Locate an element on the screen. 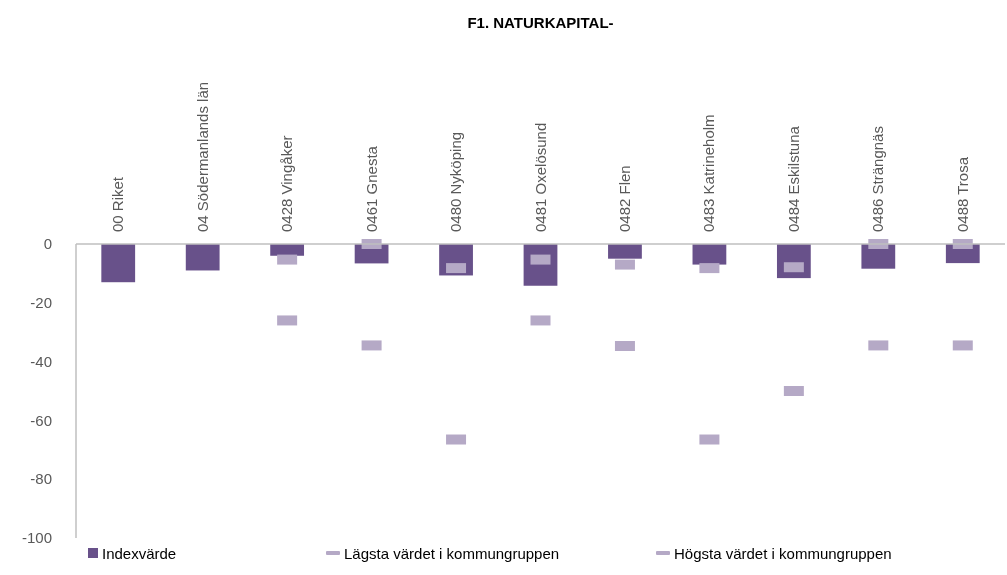 The height and width of the screenshot is (575, 1007). y-tick-label: 0 is located at coordinates (47, 244).